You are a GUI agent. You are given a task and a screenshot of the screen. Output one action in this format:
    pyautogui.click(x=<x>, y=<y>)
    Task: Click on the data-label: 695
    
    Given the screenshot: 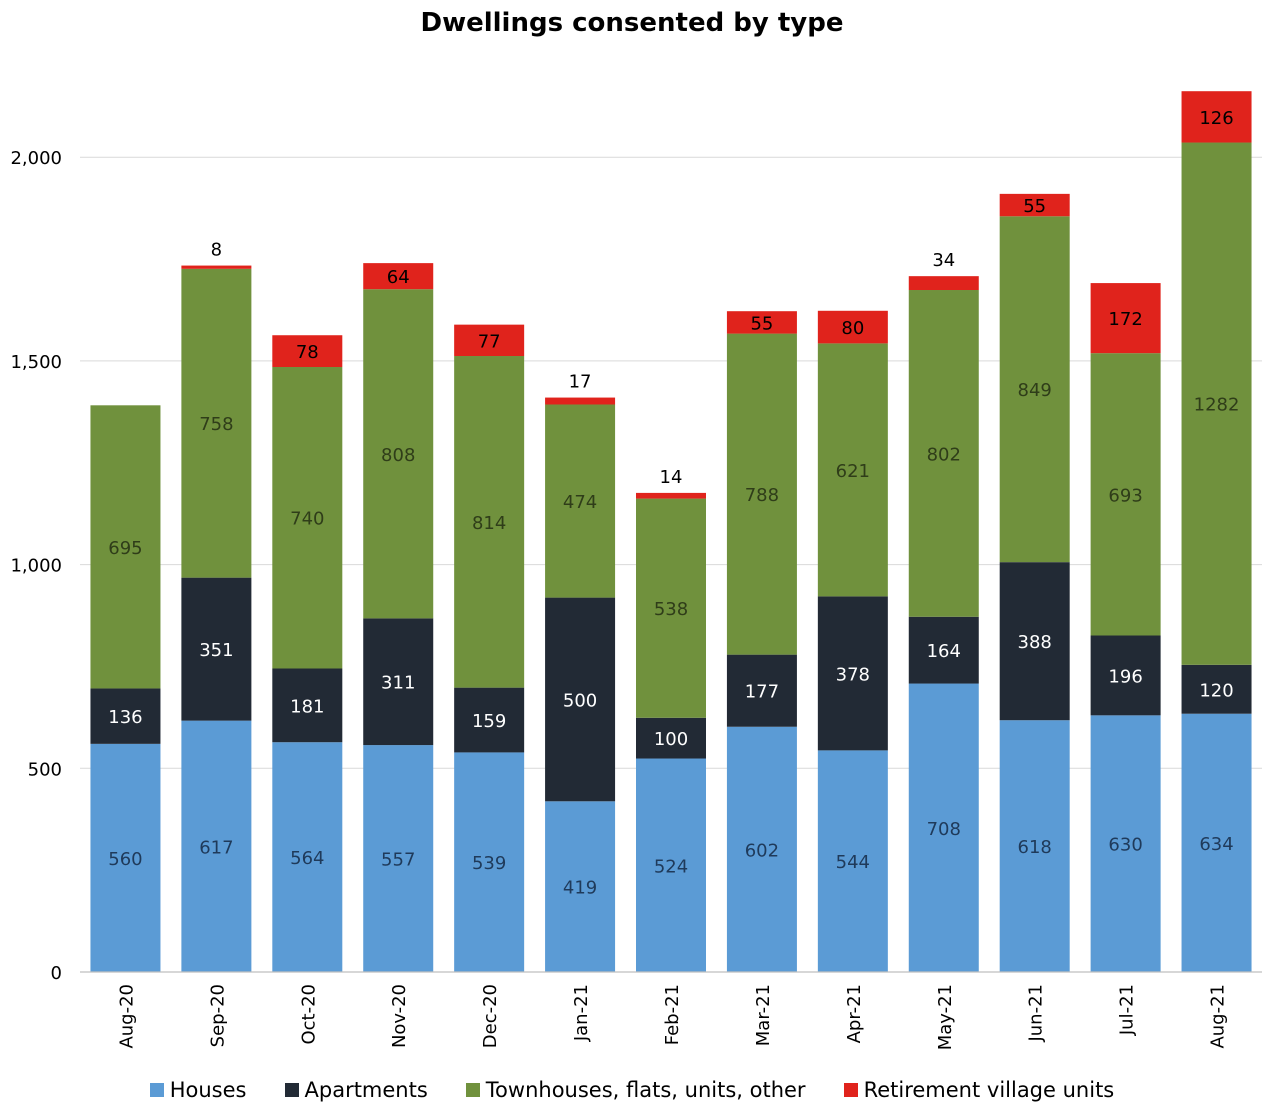 What is the action you would take?
    pyautogui.click(x=125, y=548)
    